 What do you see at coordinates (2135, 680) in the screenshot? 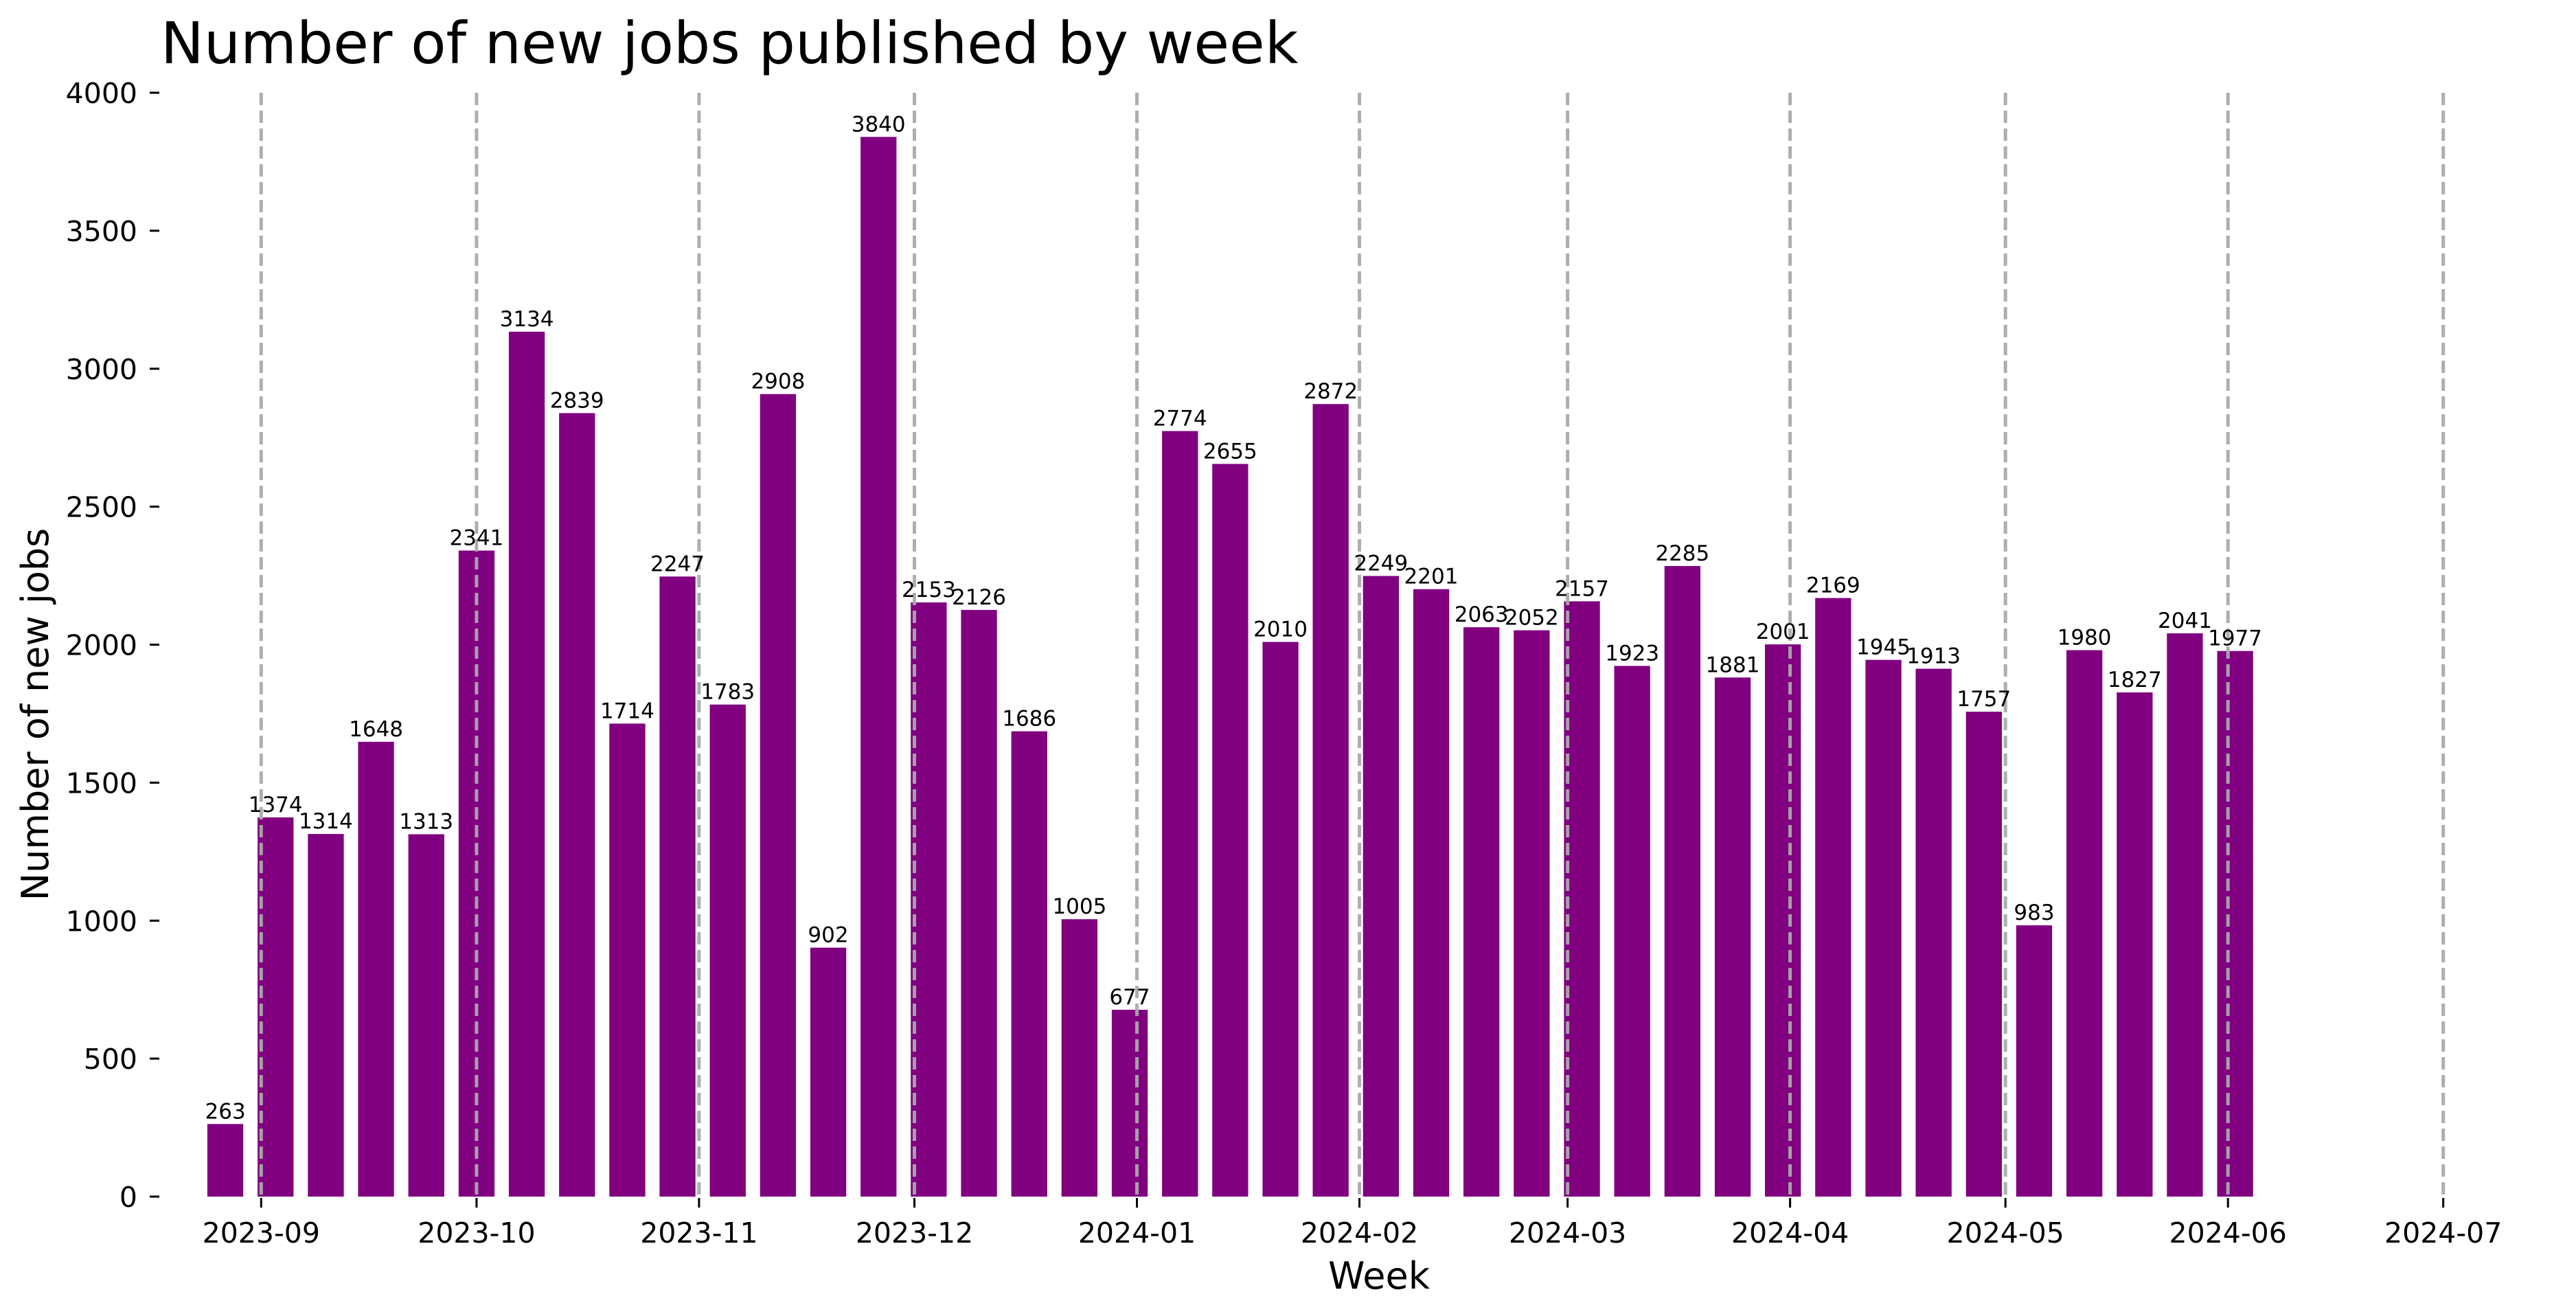
I see `data-label: 1827` at bounding box center [2135, 680].